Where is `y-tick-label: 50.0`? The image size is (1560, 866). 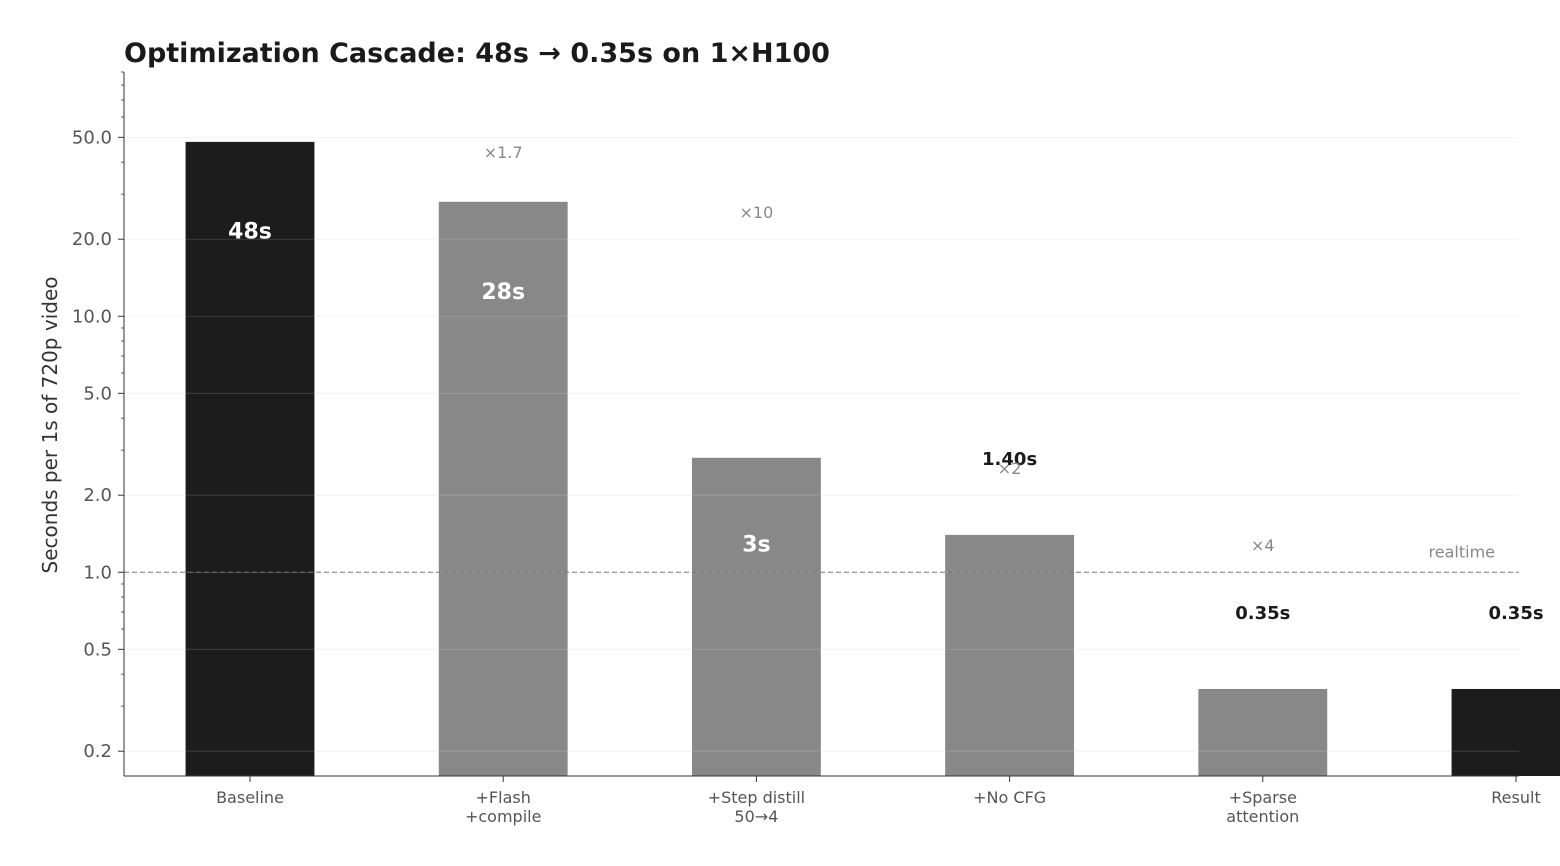 y-tick-label: 50.0 is located at coordinates (92, 137).